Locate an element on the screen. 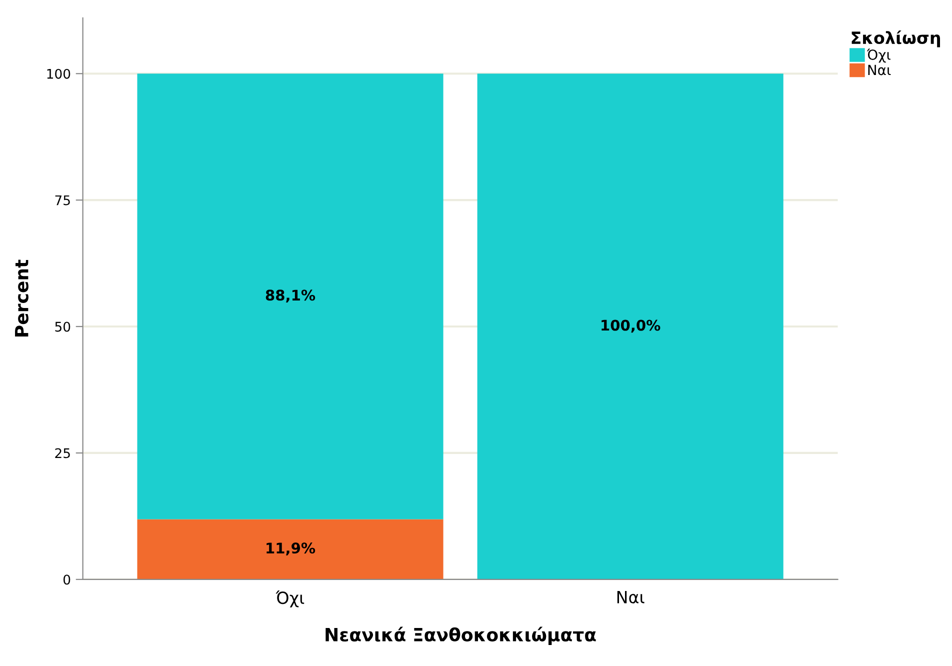 The height and width of the screenshot is (666, 952). legend-label: Όχι is located at coordinates (878, 55).